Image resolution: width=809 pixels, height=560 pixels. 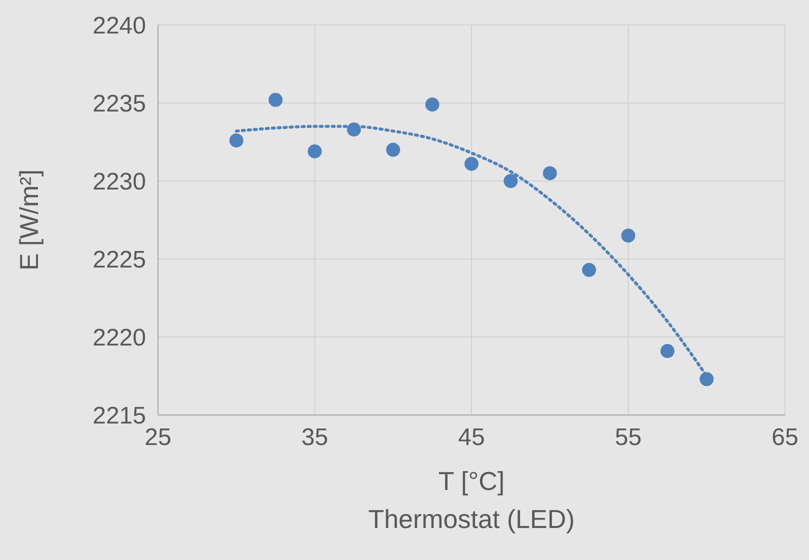 What do you see at coordinates (119, 182) in the screenshot?
I see `y-tick-label: 2230` at bounding box center [119, 182].